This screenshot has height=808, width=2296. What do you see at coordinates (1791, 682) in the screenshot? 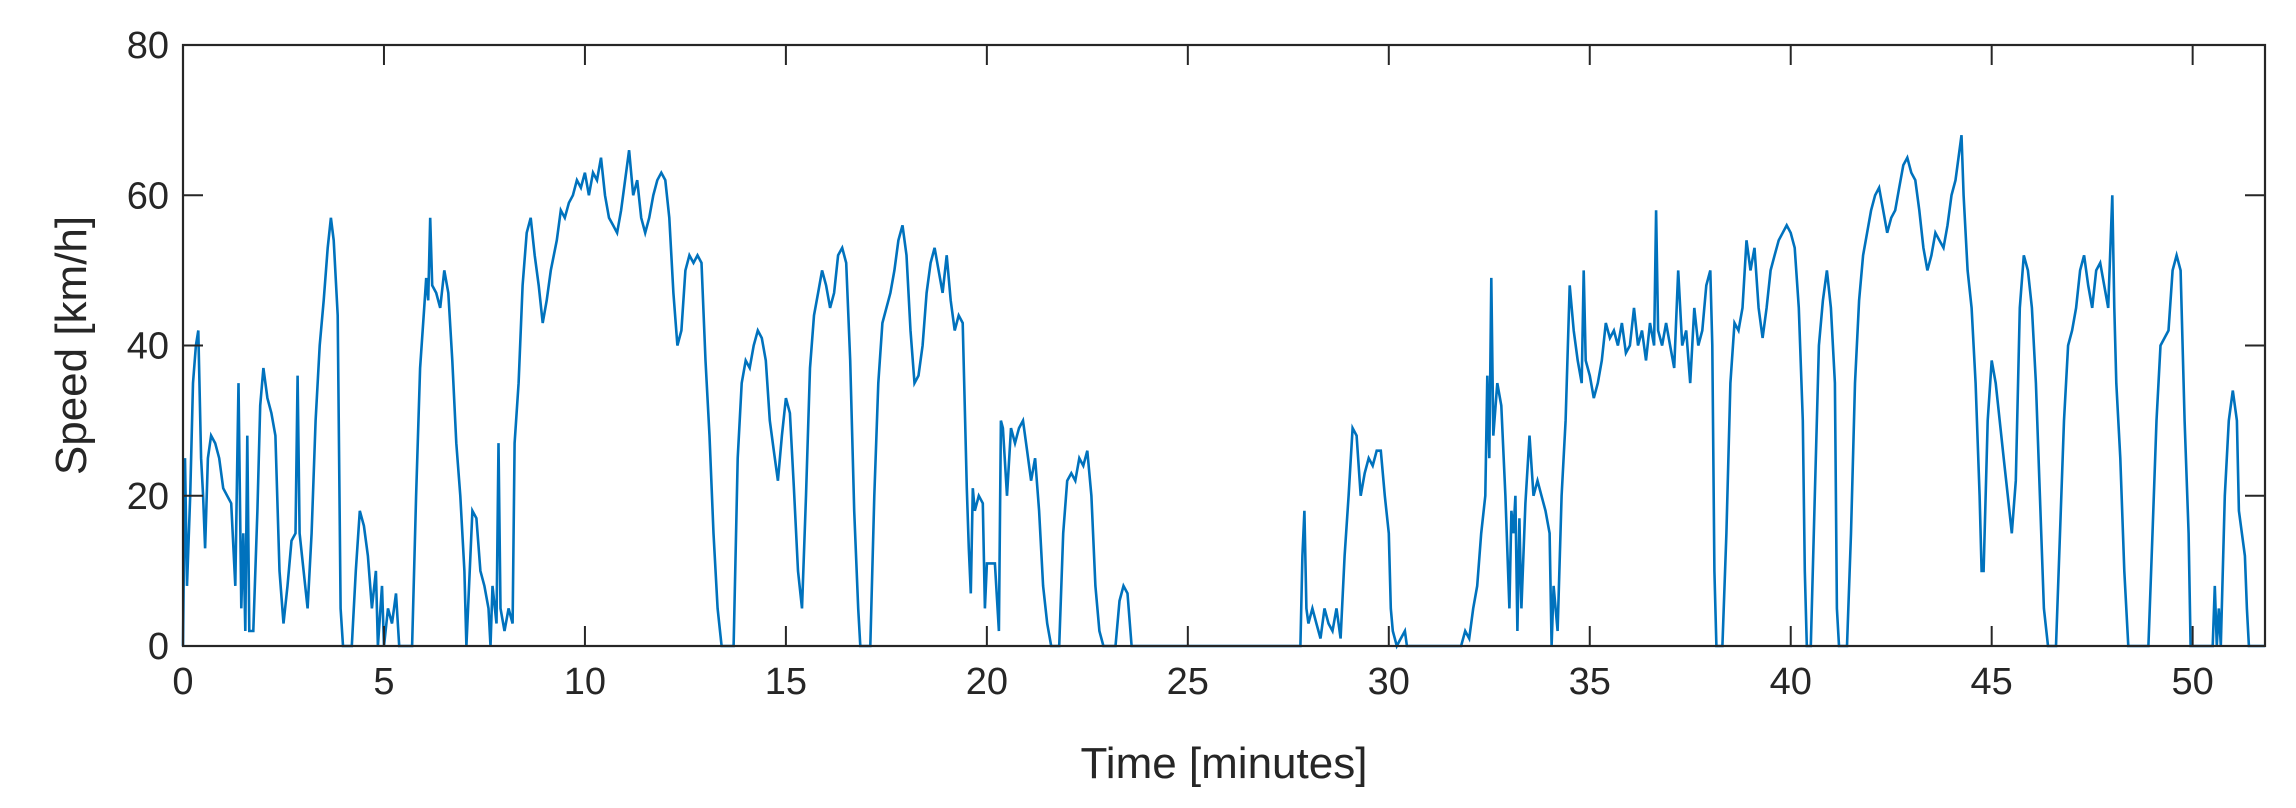
I see `x-tick-label: 40` at bounding box center [1791, 682].